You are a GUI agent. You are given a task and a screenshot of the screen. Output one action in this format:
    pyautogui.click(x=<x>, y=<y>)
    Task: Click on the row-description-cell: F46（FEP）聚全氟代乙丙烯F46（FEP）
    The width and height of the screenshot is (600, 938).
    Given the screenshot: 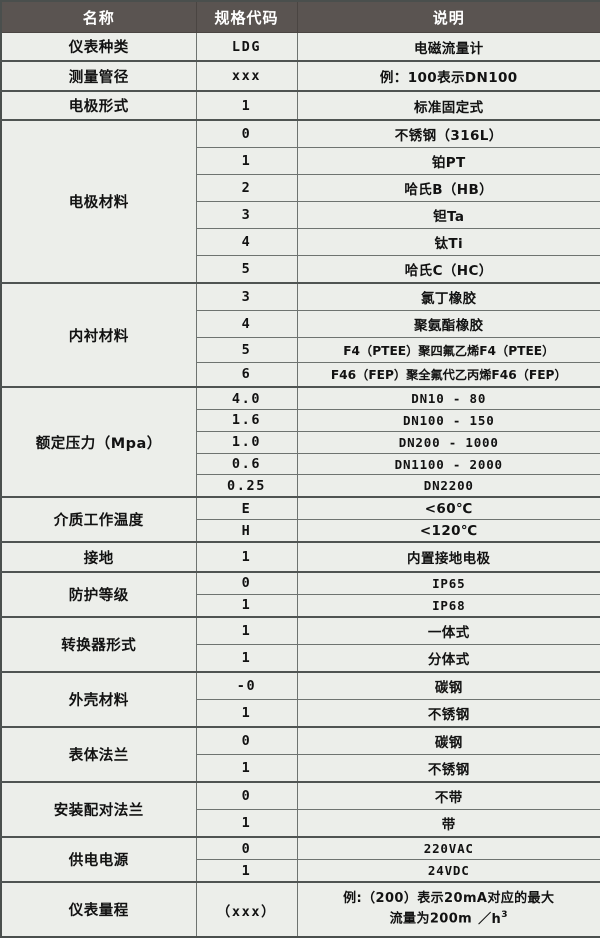 What is the action you would take?
    pyautogui.click(x=448, y=374)
    